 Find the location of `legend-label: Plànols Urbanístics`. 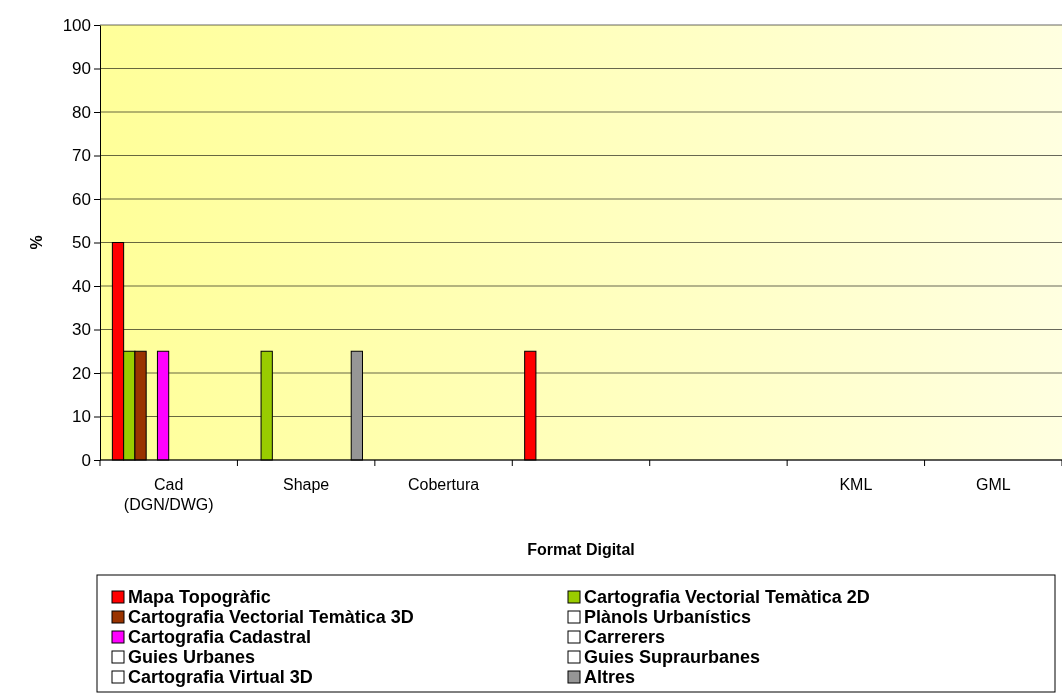

legend-label: Plànols Urbanístics is located at coordinates (668, 617).